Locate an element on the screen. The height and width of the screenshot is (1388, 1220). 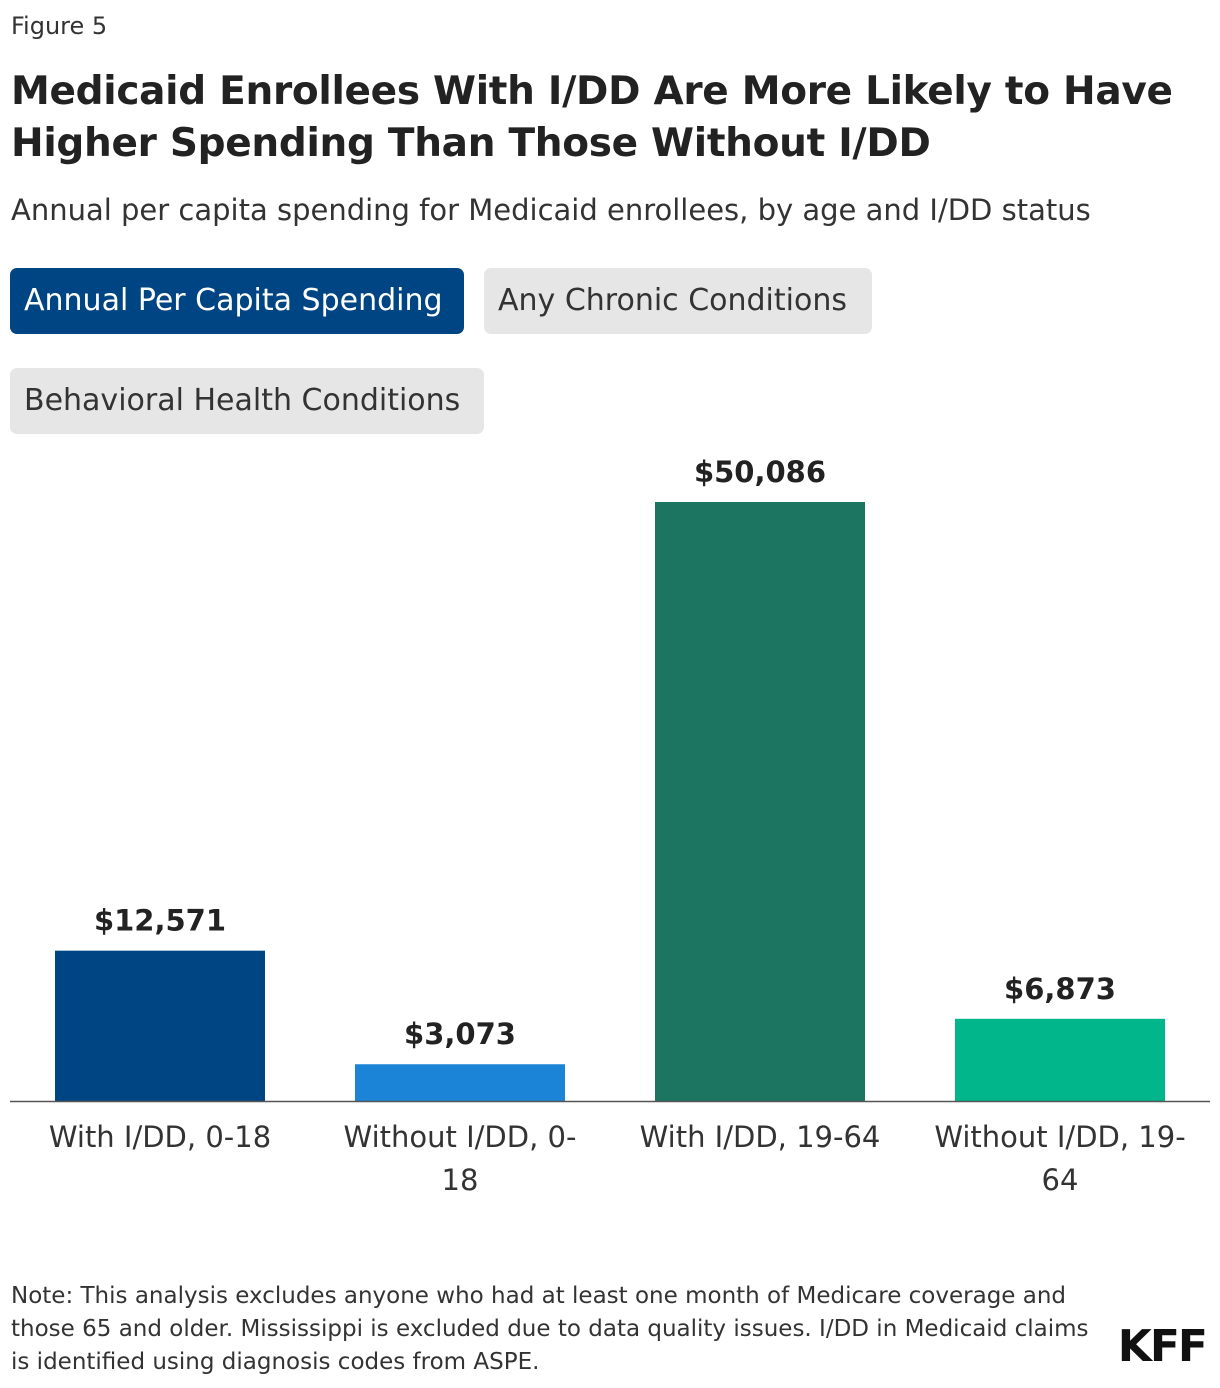
tab-any-chronic-conditions: Any Chronic Conditions is located at coordinates (678, 301).